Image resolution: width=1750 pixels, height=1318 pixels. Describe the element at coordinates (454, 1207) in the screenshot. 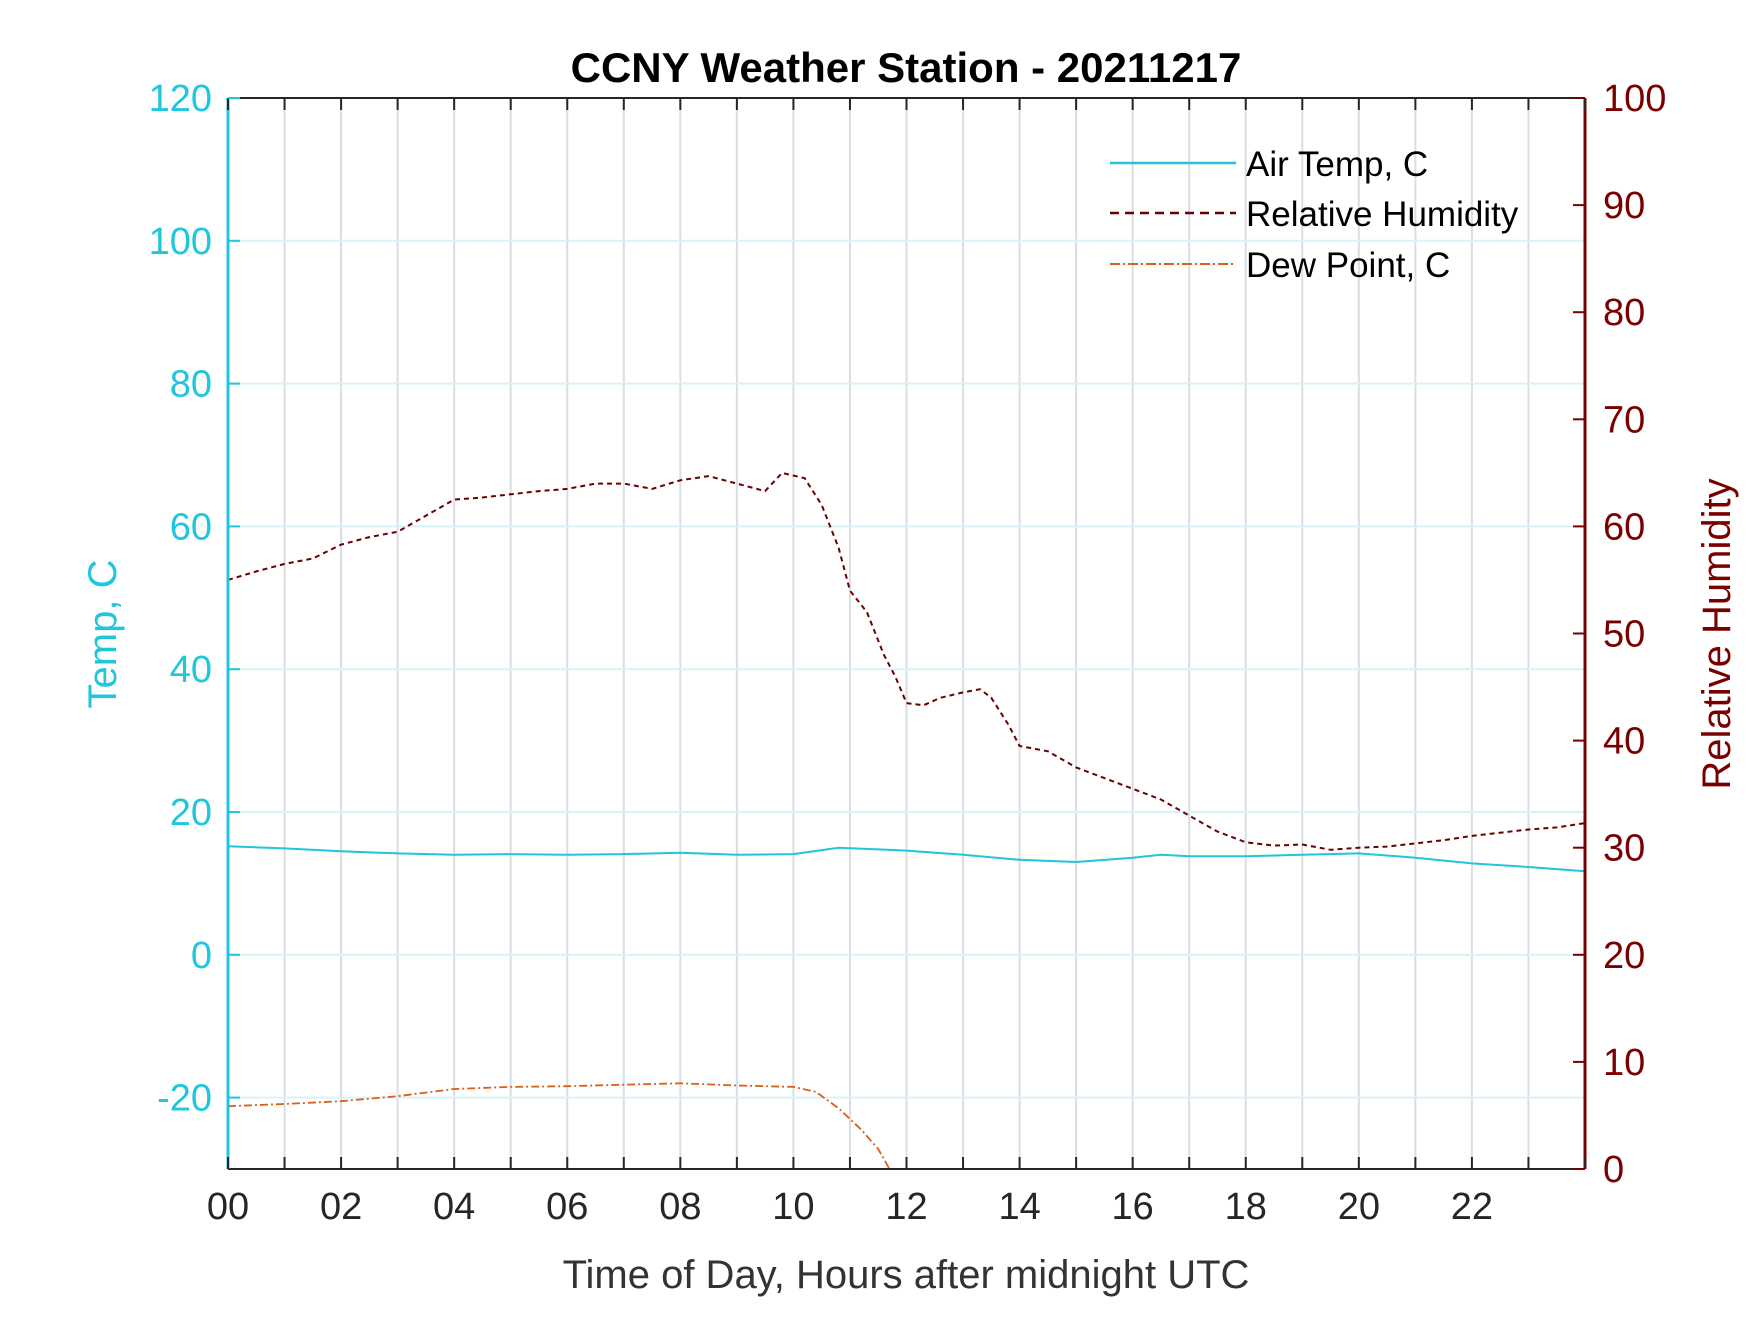

I see `x-tick-label: 04` at that location.